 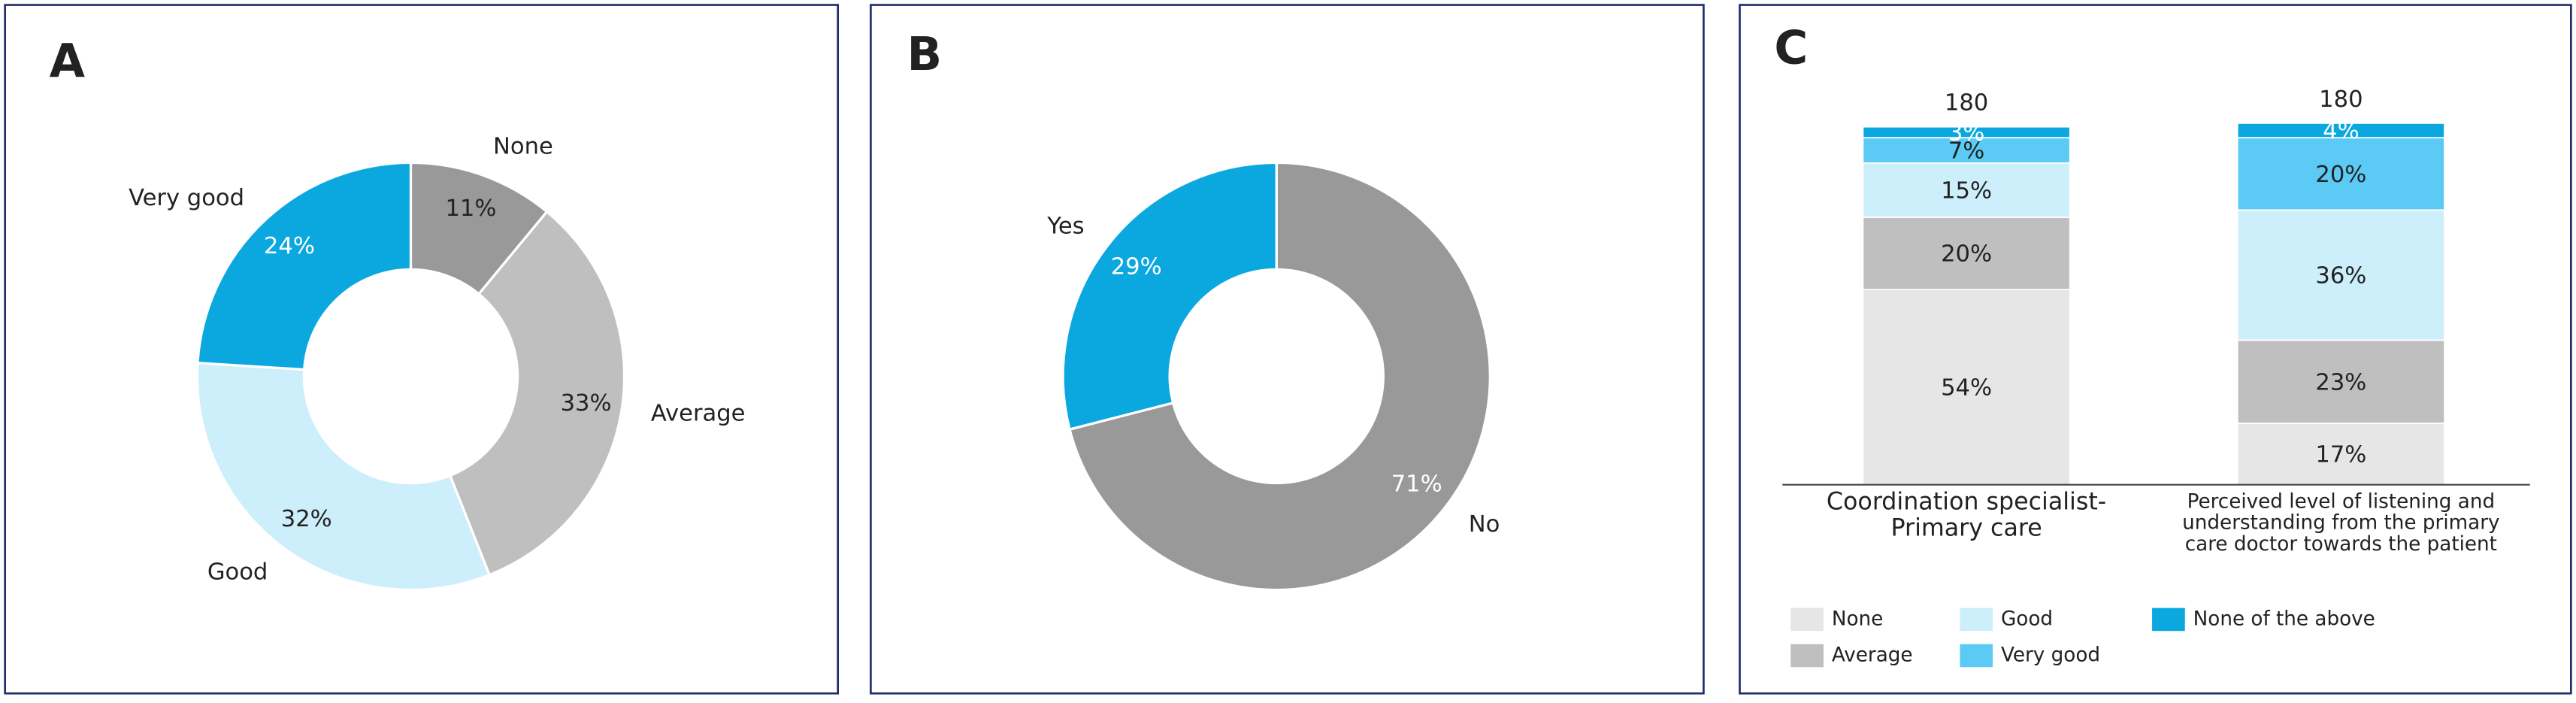 I want to click on value-label: 7%, so click(x=1966, y=151).